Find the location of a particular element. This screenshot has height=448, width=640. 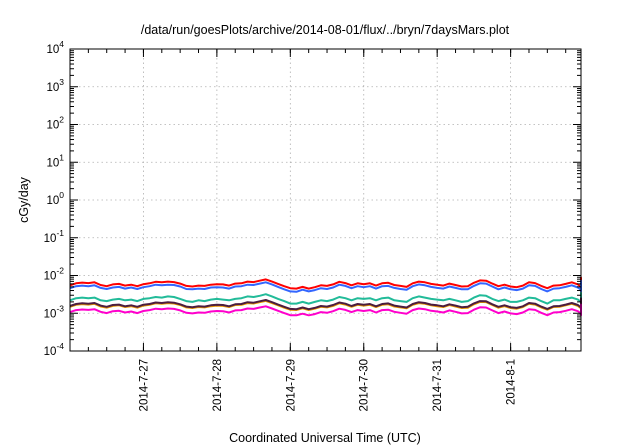

y-tick-label: 10⁻³ is located at coordinates (54, 311).